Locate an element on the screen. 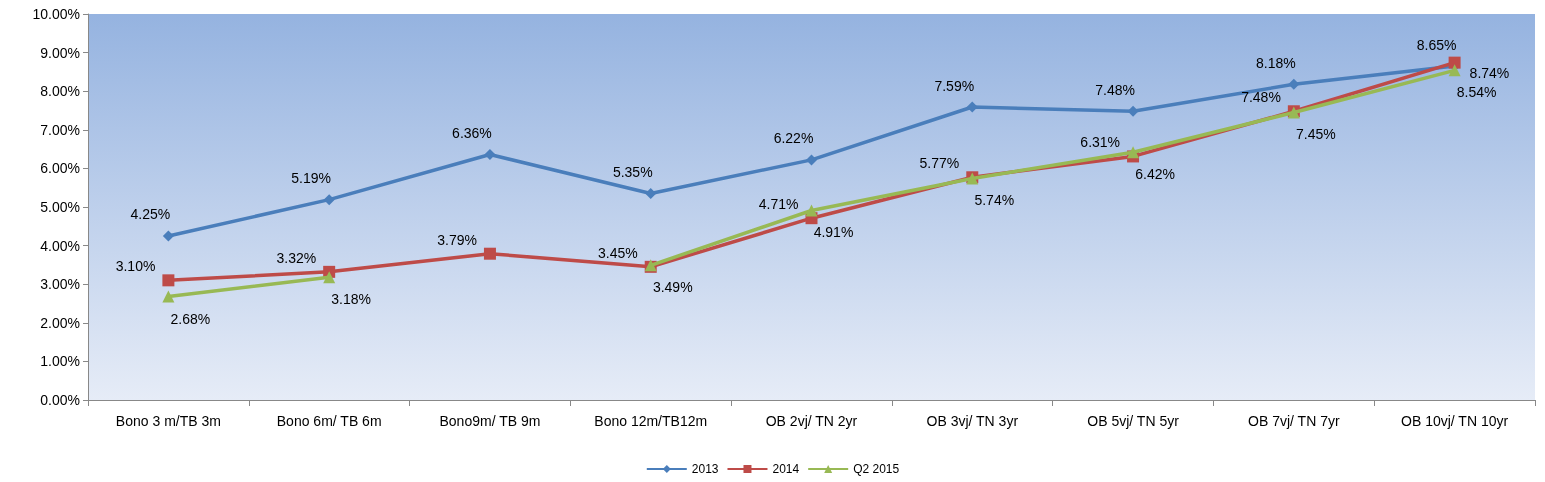 The height and width of the screenshot is (482, 1545). x-tick-label: OB 5vj/ TN 5yr is located at coordinates (1133, 421).